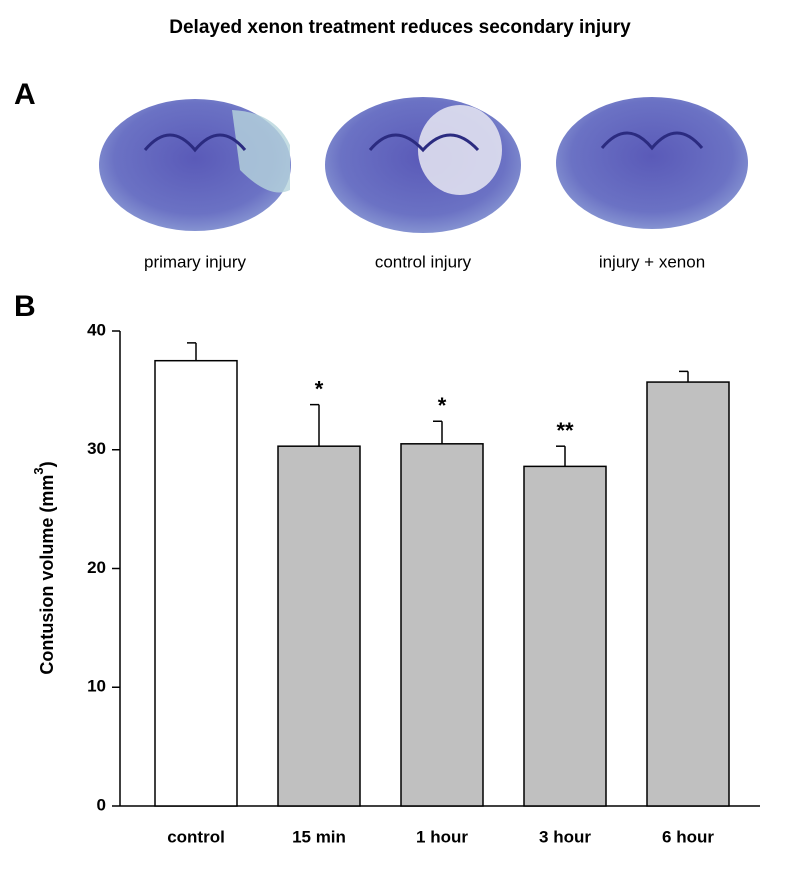 The image size is (800, 870). Describe the element at coordinates (101, 804) in the screenshot. I see `y-tick-label: 0` at that location.